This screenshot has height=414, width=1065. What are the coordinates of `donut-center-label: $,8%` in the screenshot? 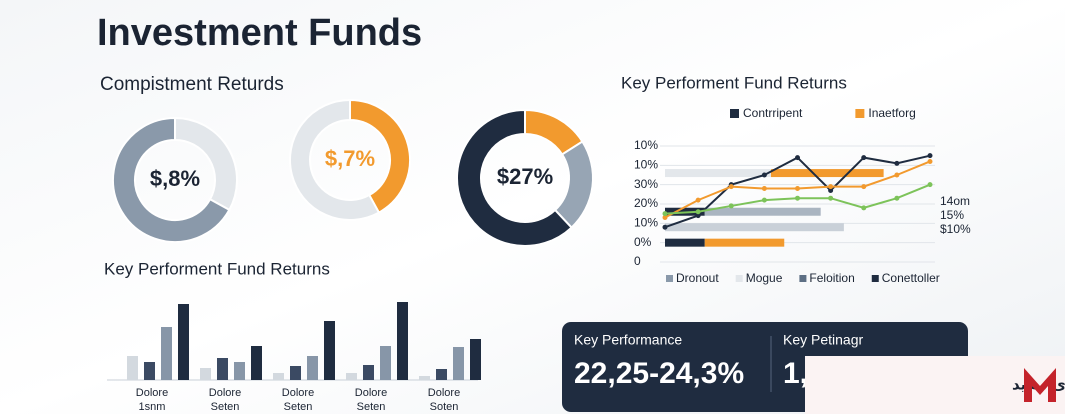 It's located at (175, 178).